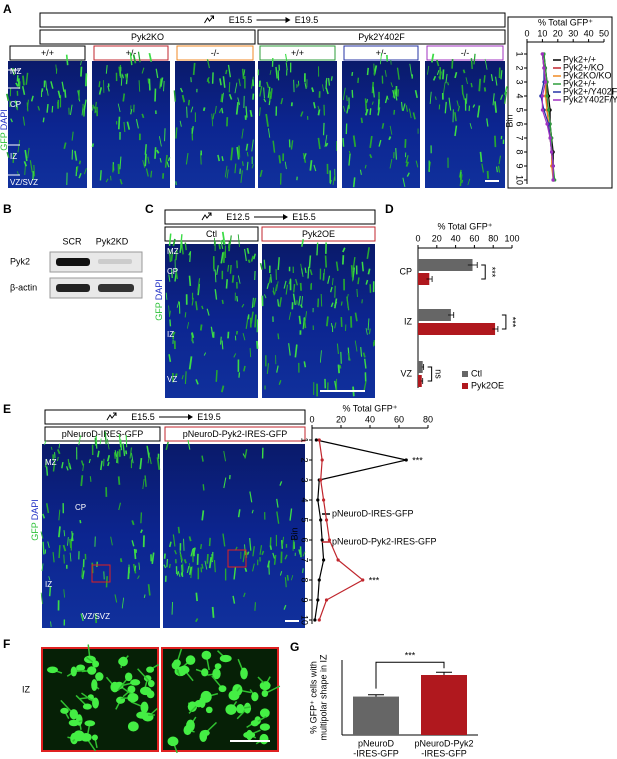 Image resolution: width=617 pixels, height=759 pixels. What do you see at coordinates (24, 182) in the screenshot?
I see `layer-label: VZ/SVZ` at bounding box center [24, 182].